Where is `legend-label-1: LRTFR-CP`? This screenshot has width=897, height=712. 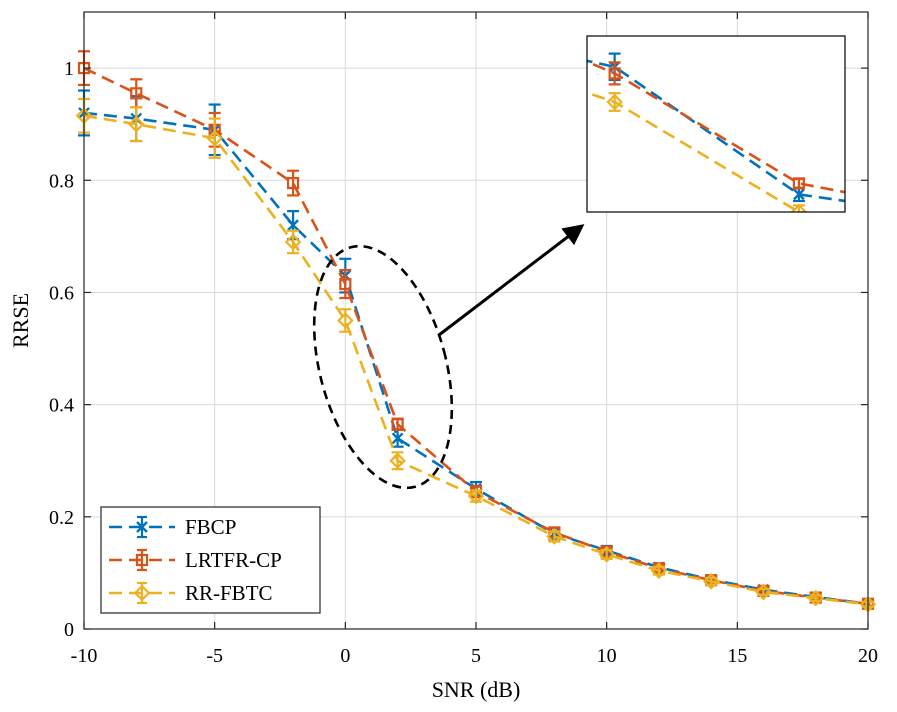
legend-label-1: LRTFR-CP is located at coordinates (233, 560).